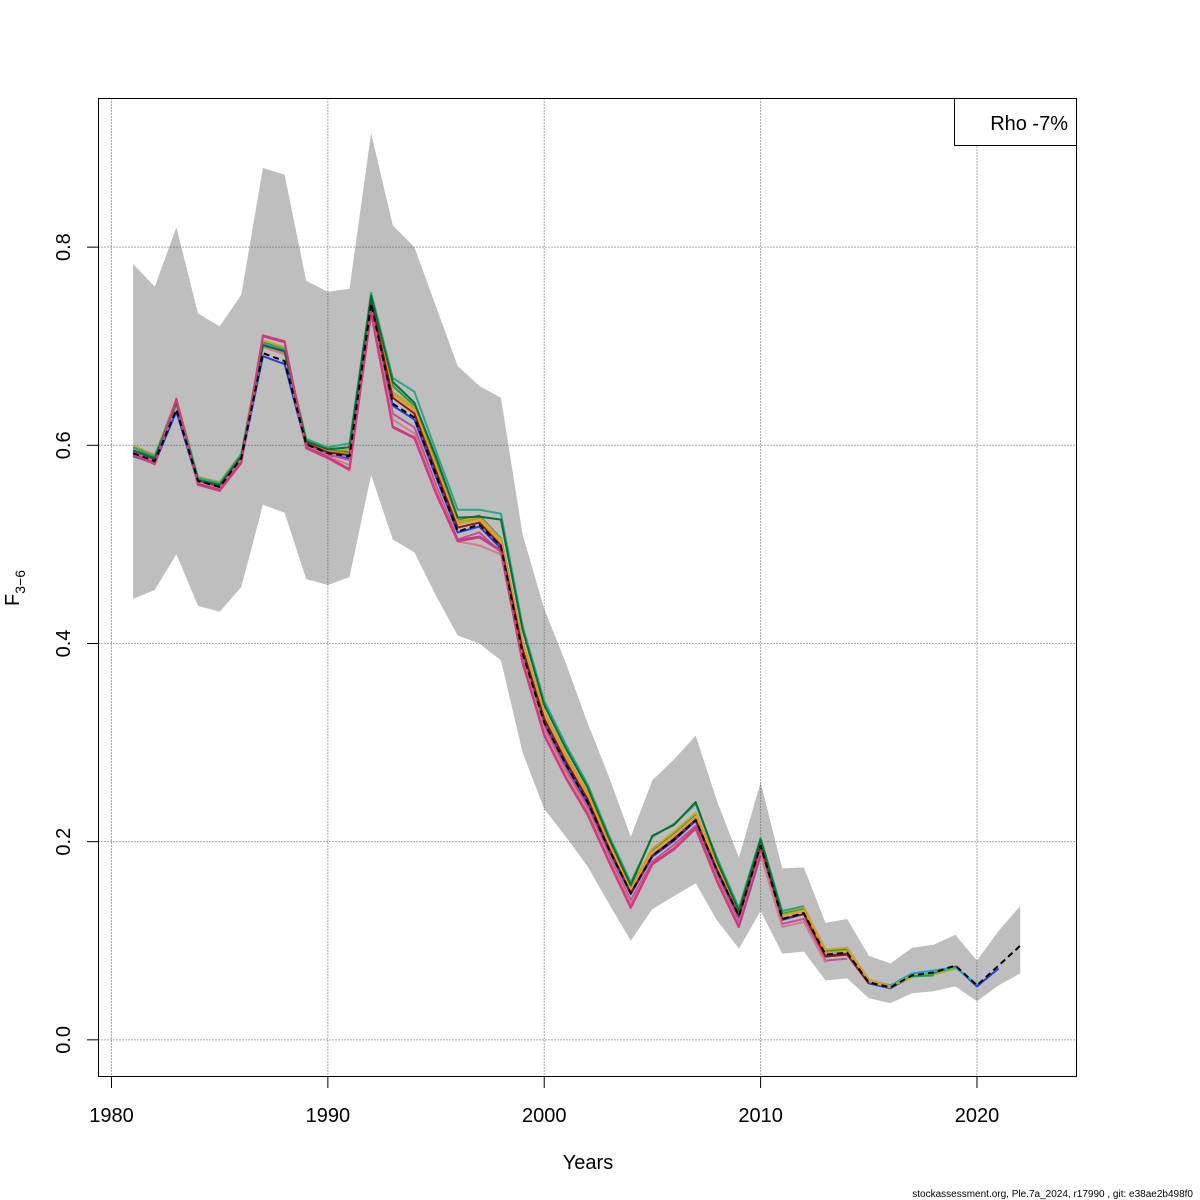 The height and width of the screenshot is (1200, 1200). Describe the element at coordinates (760, 1116) in the screenshot. I see `x-tick-label-2010: 2010` at that location.